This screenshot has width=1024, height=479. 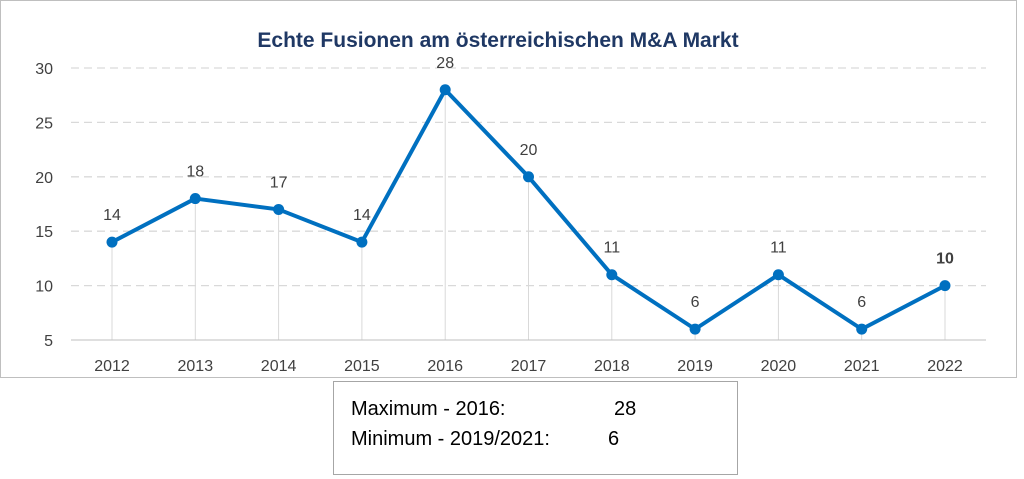 I want to click on x-tick-label: 2019, so click(x=695, y=366).